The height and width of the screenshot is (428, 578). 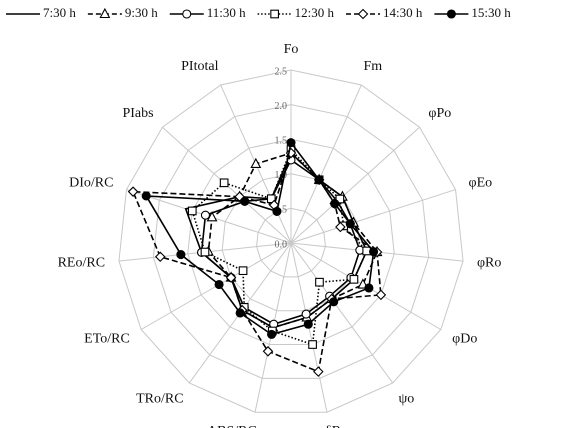 I want to click on axis-label: REo/RC, so click(x=81, y=262).